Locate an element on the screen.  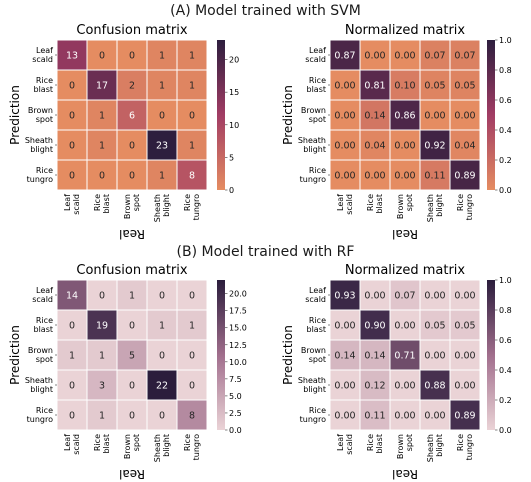
row-tick-label: Rice tungro is located at coordinates (40, 415).